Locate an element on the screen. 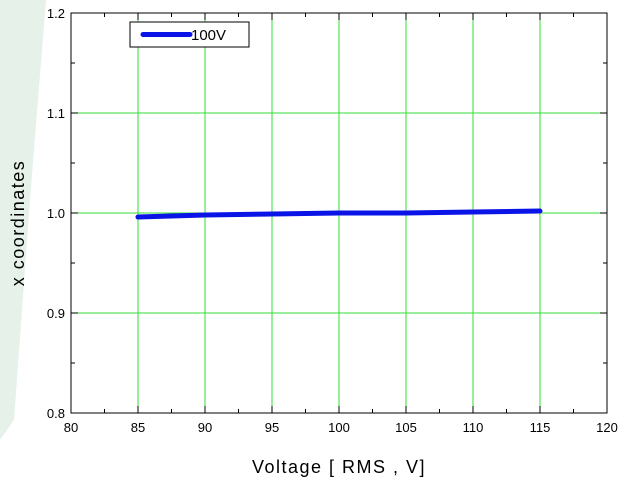  x-tick-label: 105 is located at coordinates (406, 427).